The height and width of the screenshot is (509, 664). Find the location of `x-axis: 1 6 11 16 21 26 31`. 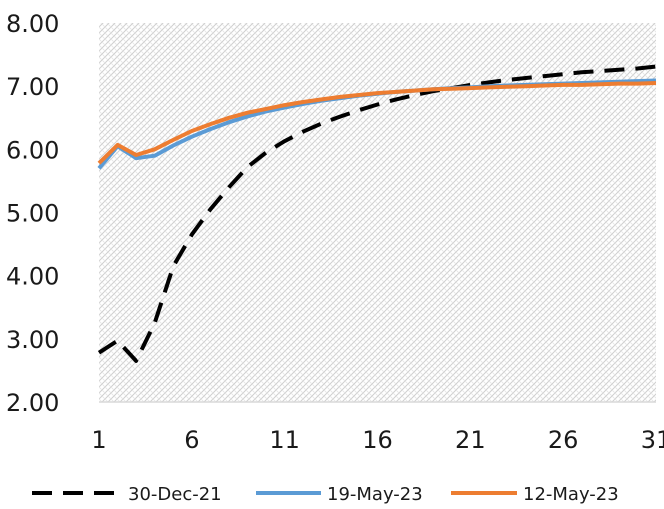

x-axis: 1 6 11 16 21 26 31 is located at coordinates (377, 427).